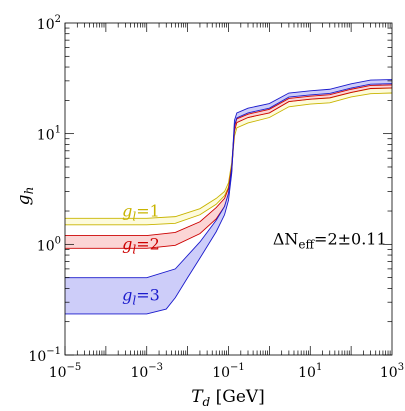  I want to click on y-tick-label: 10², so click(49, 23).